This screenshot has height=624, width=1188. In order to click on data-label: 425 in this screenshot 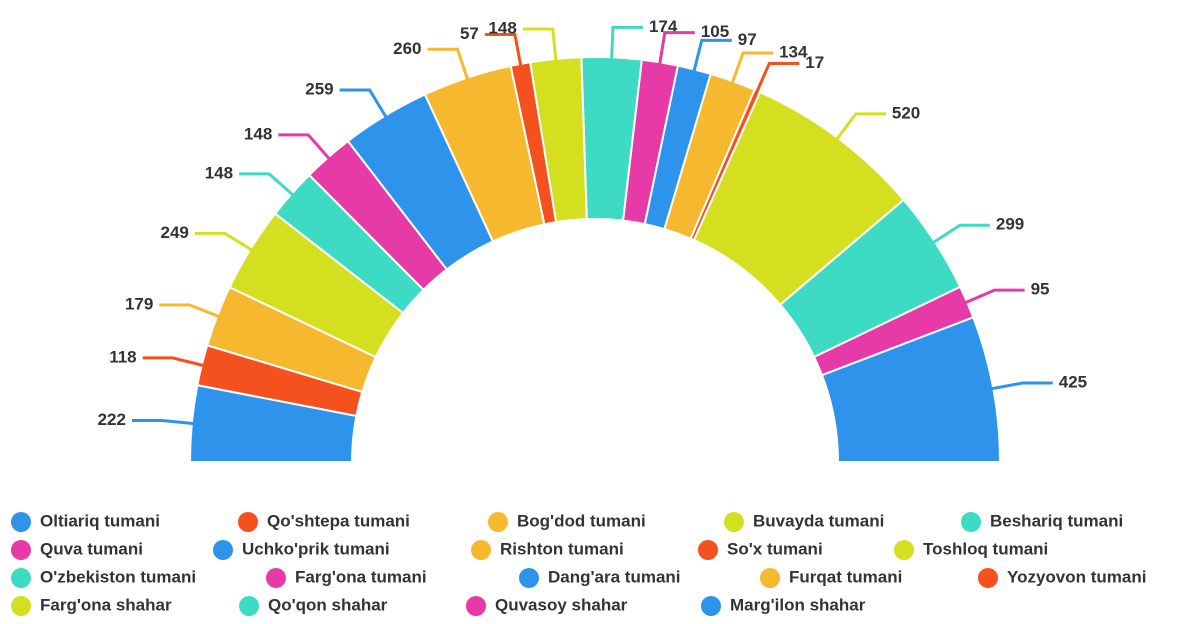, I will do `click(1073, 381)`.